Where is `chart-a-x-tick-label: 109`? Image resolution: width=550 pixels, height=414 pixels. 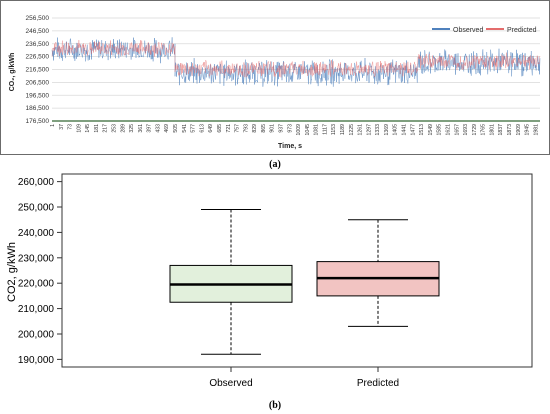 chart-a-x-tick-label: 109 is located at coordinates (79, 128).